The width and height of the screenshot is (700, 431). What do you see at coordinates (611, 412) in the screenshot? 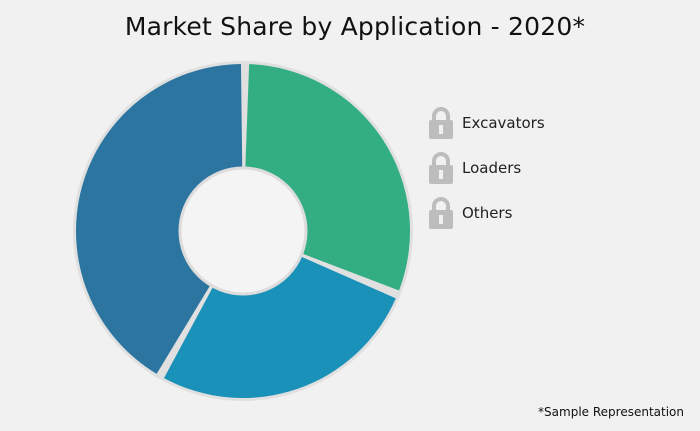
I see `sample-note: *Sample Representation` at bounding box center [611, 412].